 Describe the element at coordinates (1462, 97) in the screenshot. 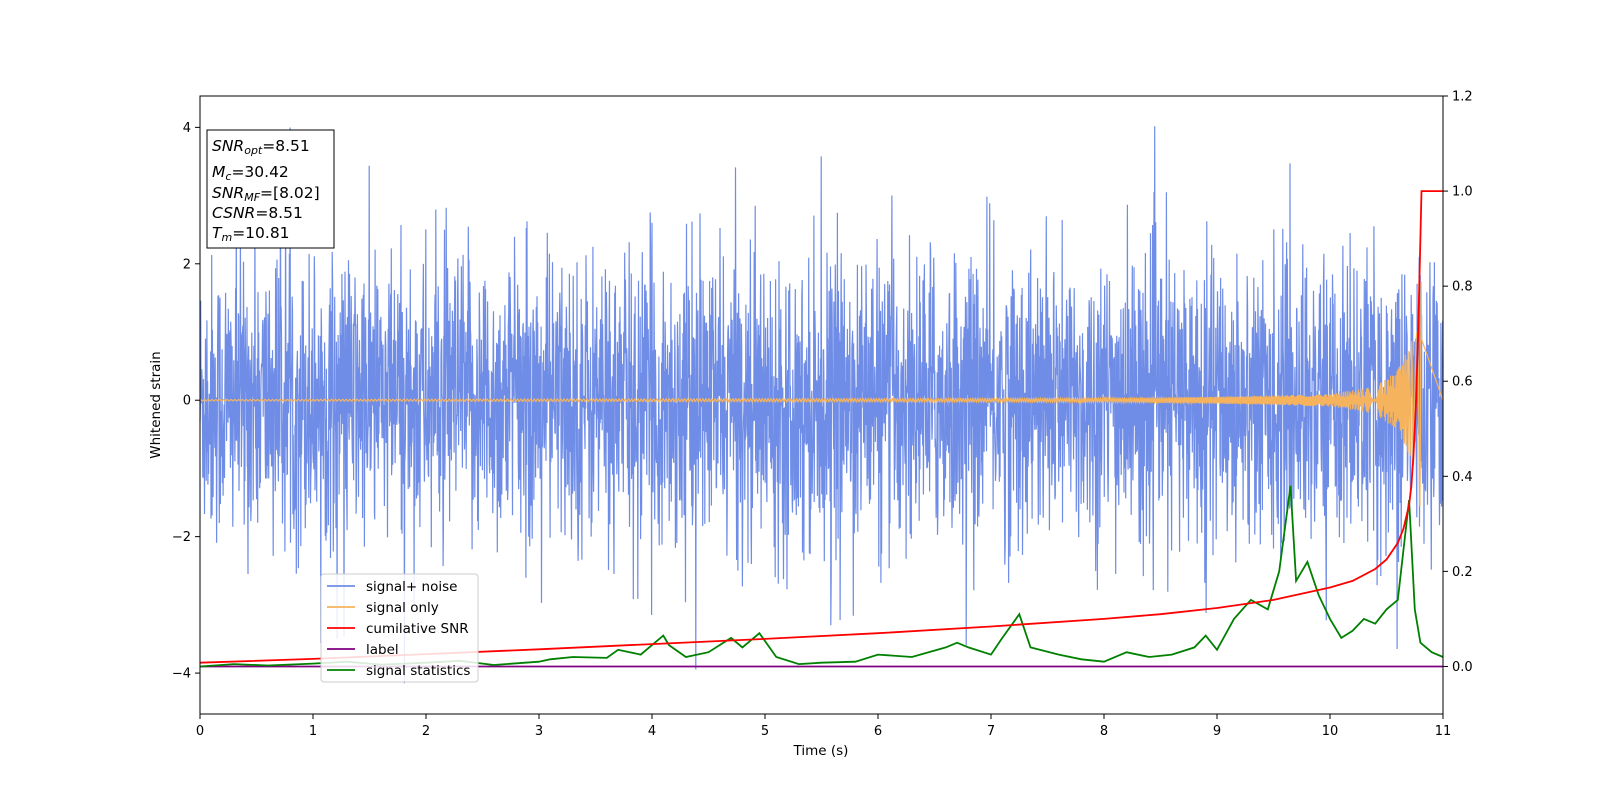

I see `y2-tick-label: 1.2` at that location.